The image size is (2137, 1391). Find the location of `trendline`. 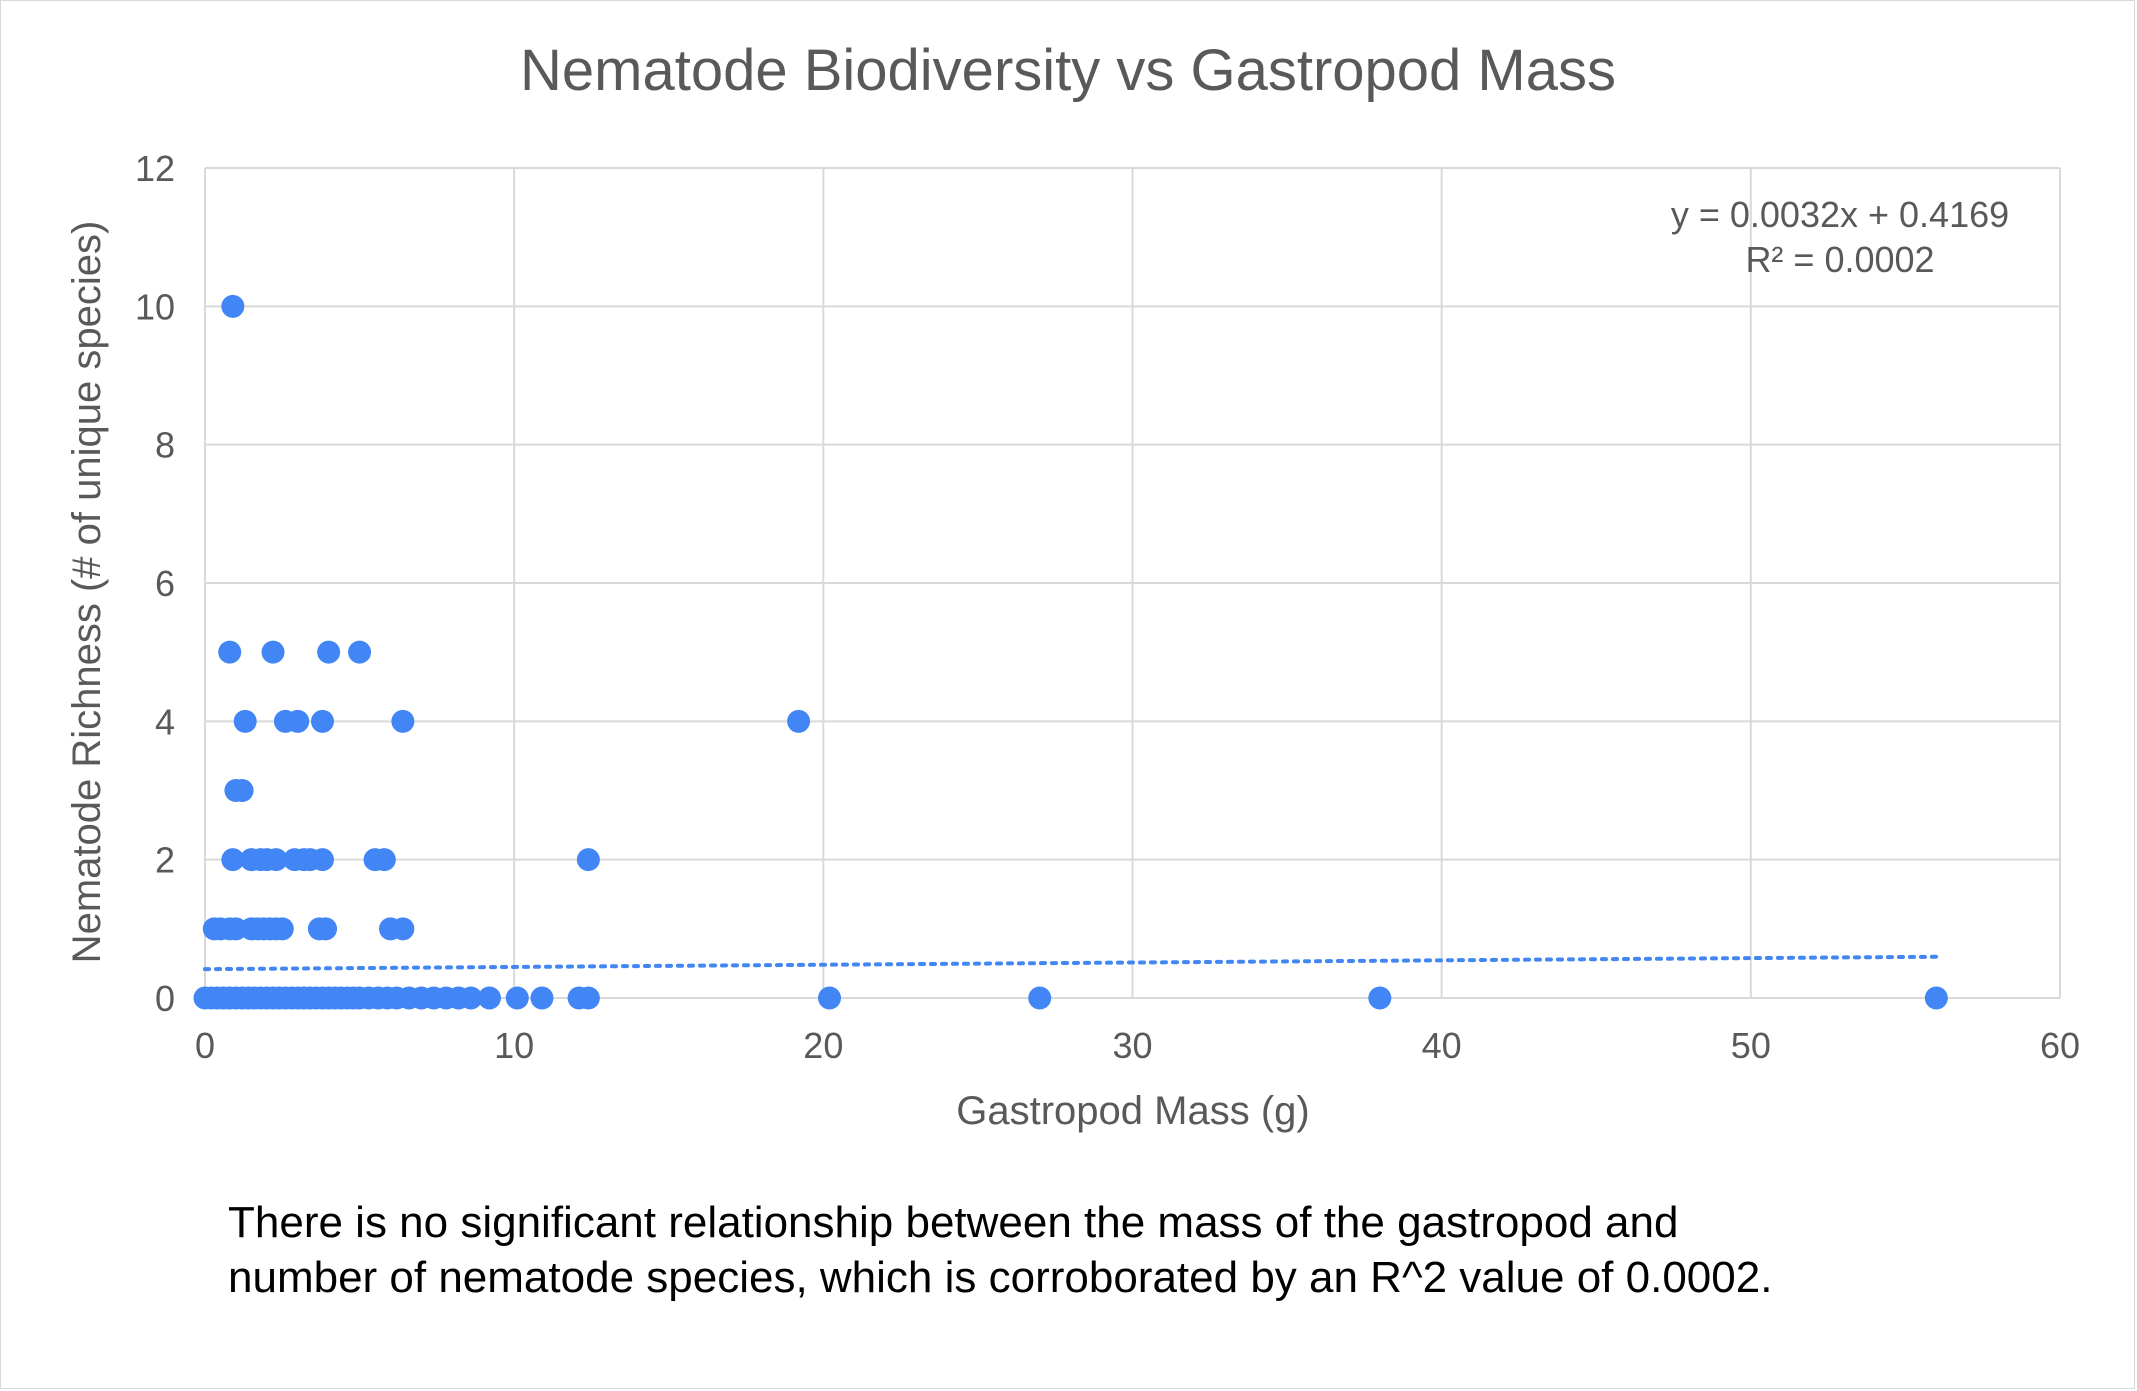

trendline is located at coordinates (1071, 963).